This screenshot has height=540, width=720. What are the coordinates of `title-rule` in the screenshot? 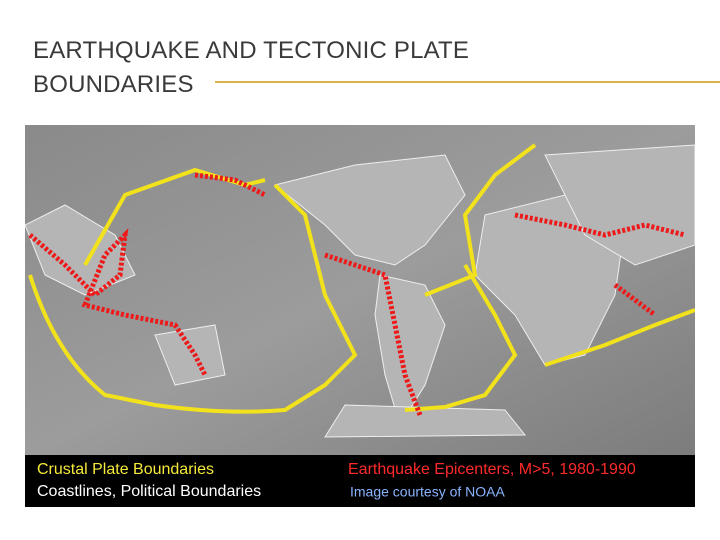 It's located at (467, 82).